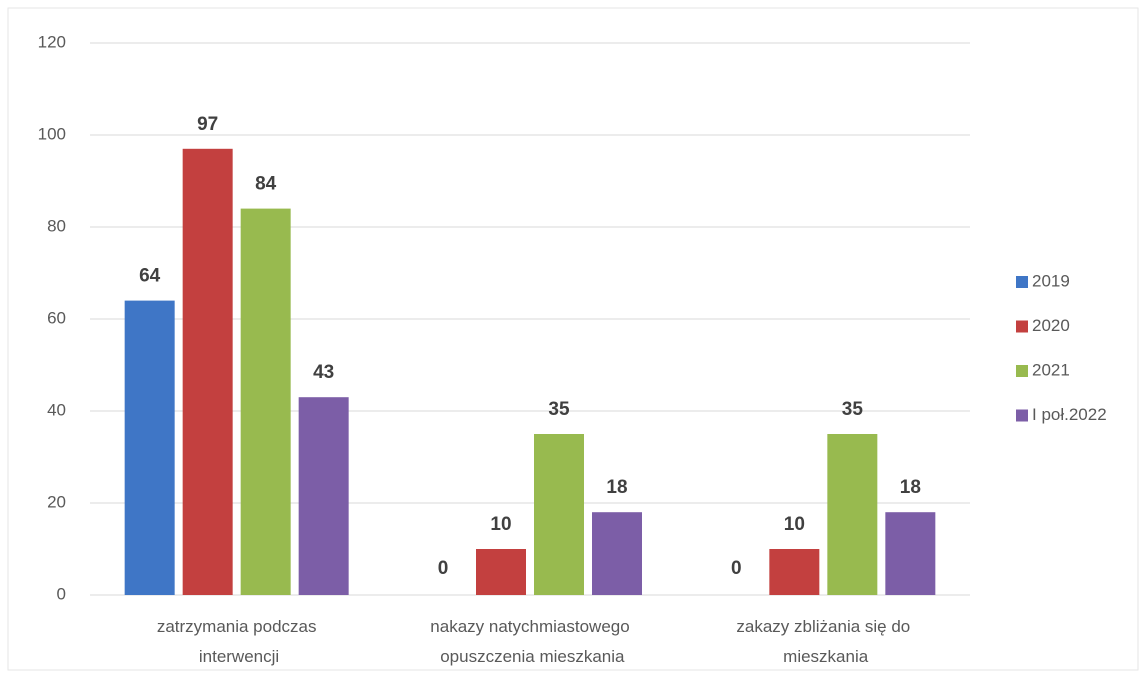 Image resolution: width=1146 pixels, height=678 pixels. What do you see at coordinates (52, 41) in the screenshot?
I see `y-tick-label: 120` at bounding box center [52, 41].